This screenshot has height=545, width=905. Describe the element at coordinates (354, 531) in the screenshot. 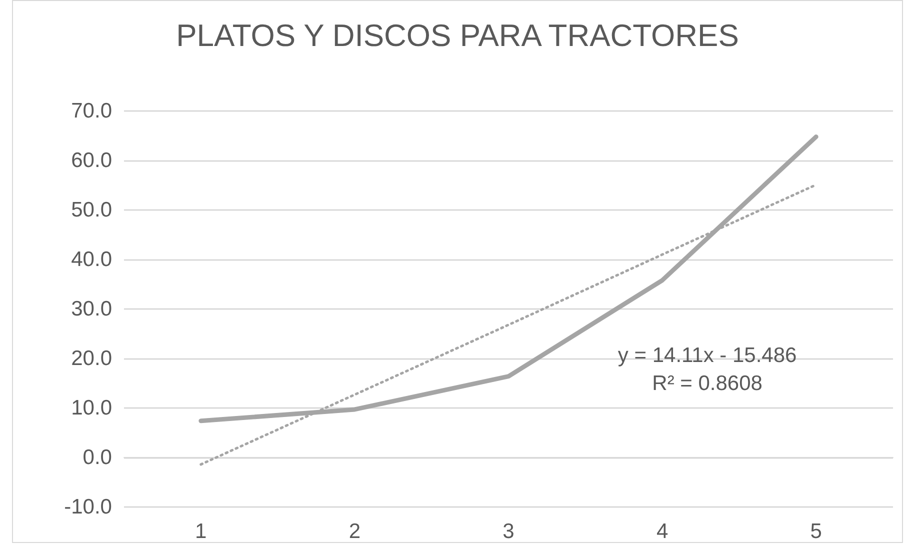

I see `x-tick-label: 2` at that location.